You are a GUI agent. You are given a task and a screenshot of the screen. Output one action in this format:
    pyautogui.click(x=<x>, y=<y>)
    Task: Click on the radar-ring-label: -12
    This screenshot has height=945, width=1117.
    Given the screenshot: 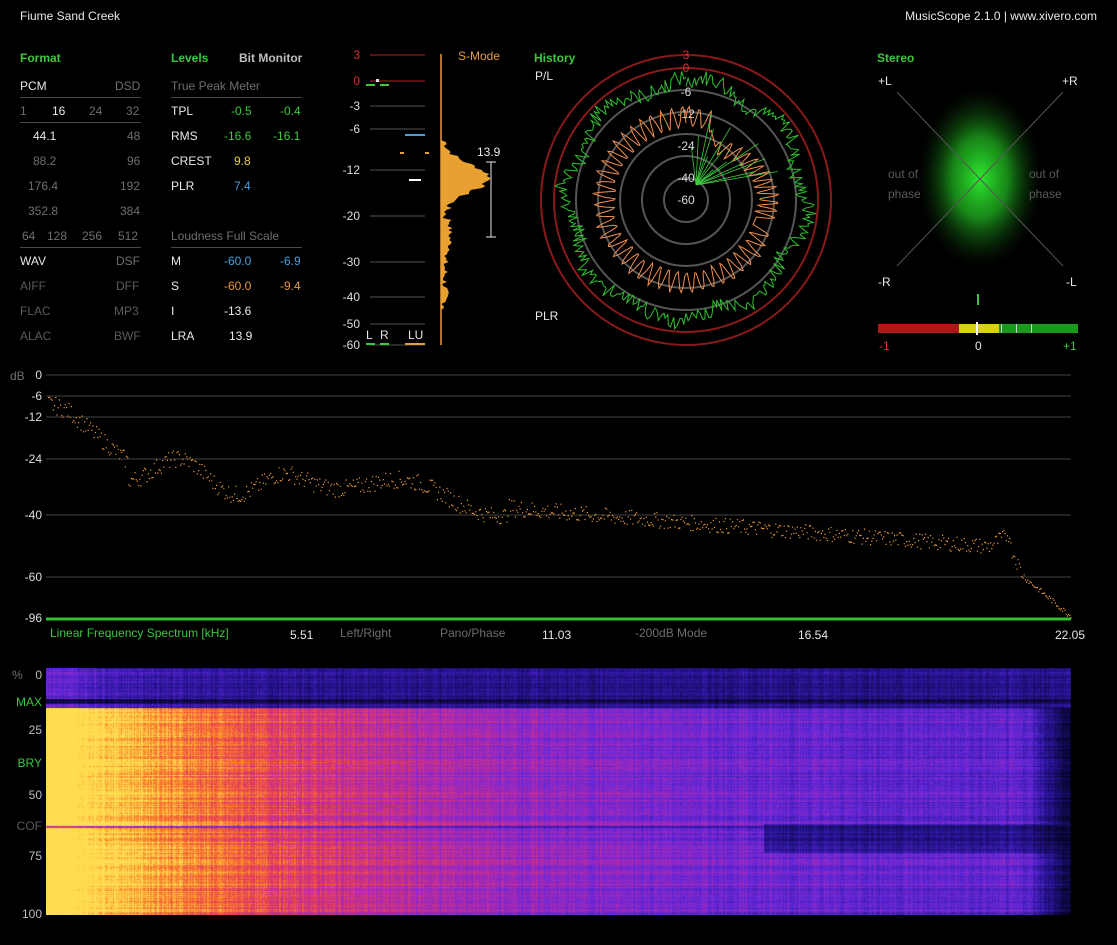 What is the action you would take?
    pyautogui.click(x=686, y=114)
    